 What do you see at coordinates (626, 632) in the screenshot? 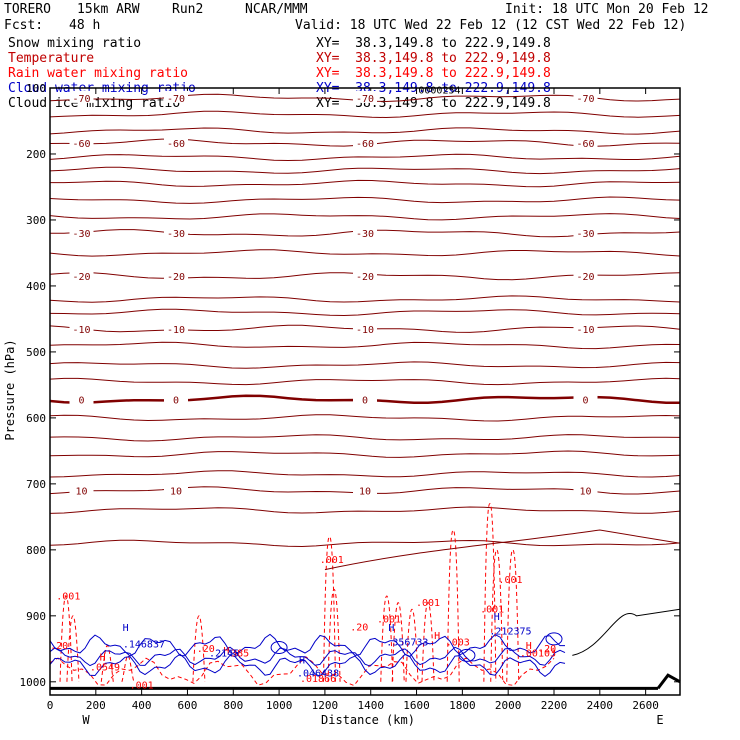
I see `terrain-contour` at bounding box center [626, 632].